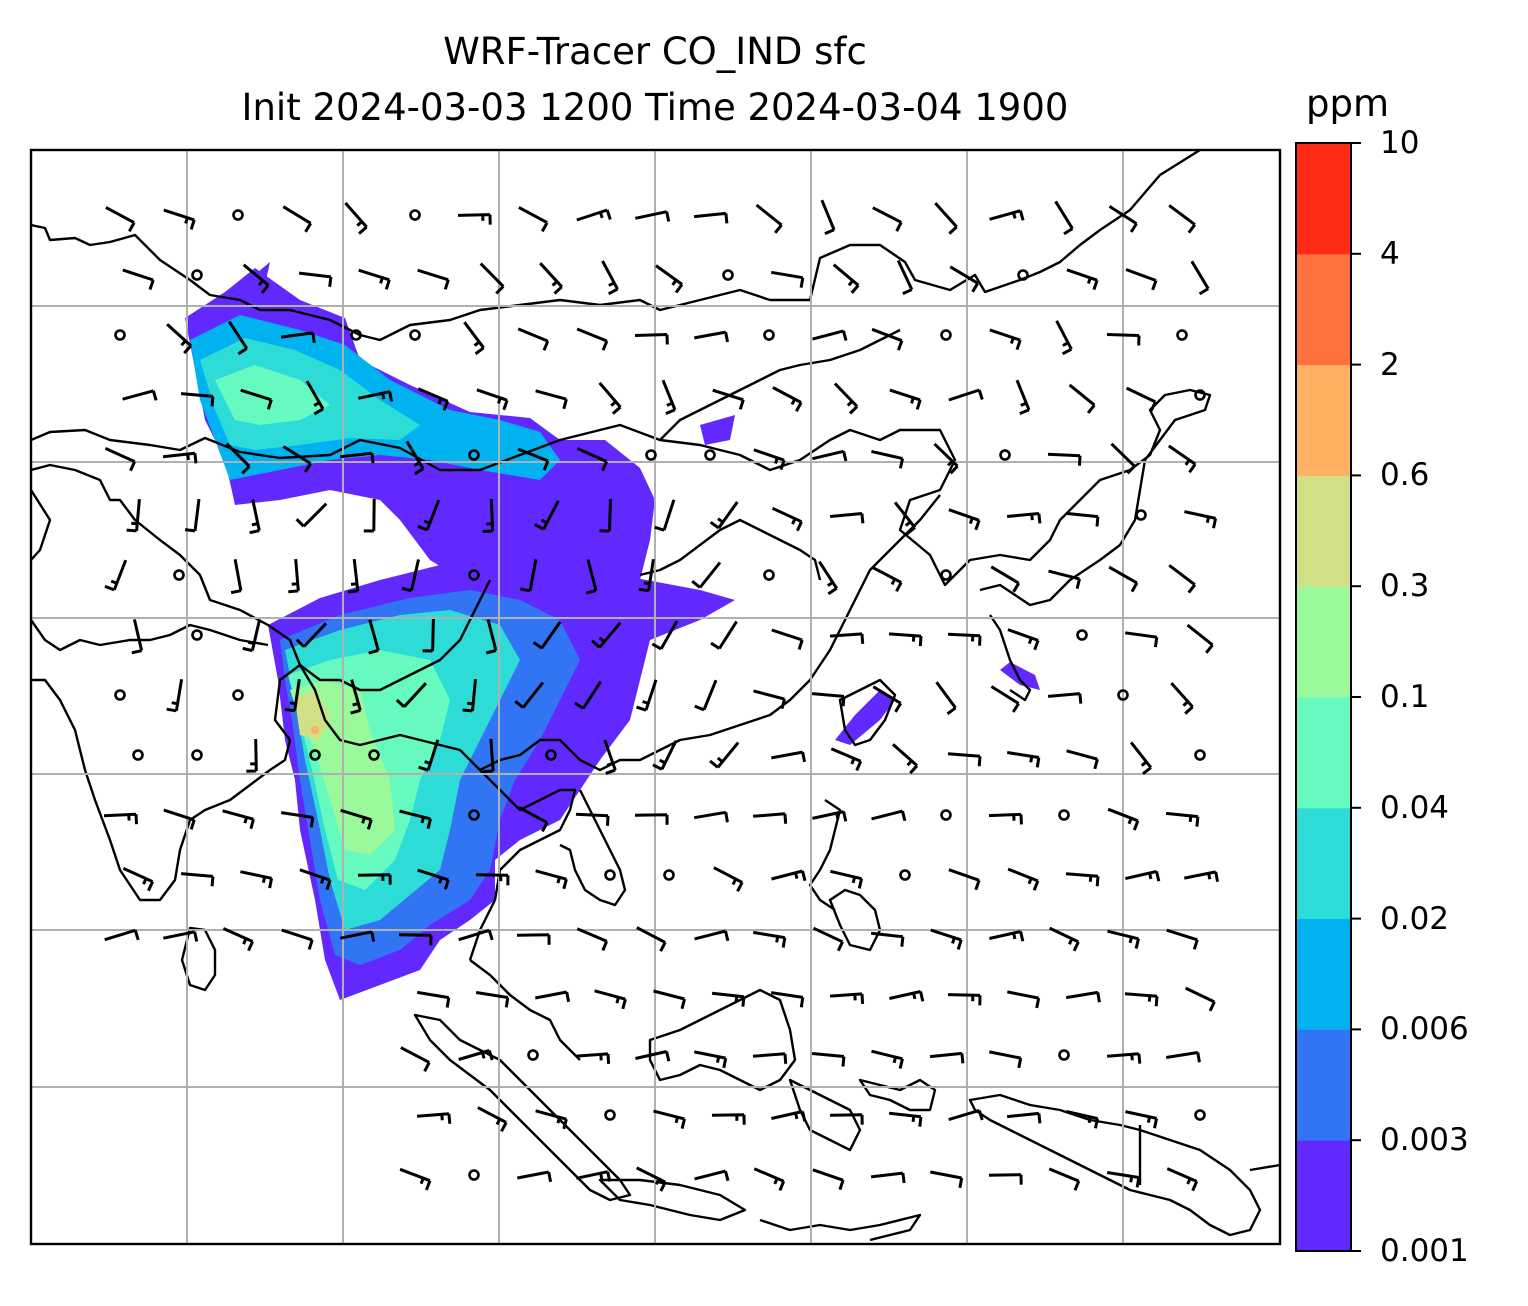 Image resolution: width=1528 pixels, height=1306 pixels. Describe the element at coordinates (1405, 475) in the screenshot. I see `colorbar-tick-label: 0.6` at that location.